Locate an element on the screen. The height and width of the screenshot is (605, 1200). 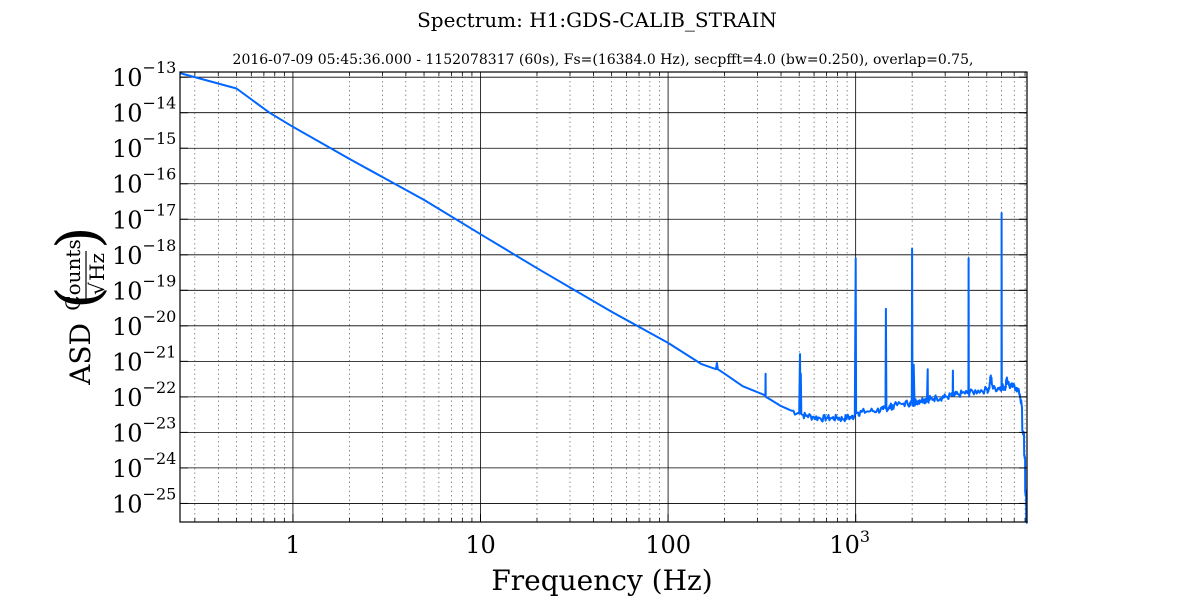
y-tick-label: 10−16 is located at coordinates (144, 182).